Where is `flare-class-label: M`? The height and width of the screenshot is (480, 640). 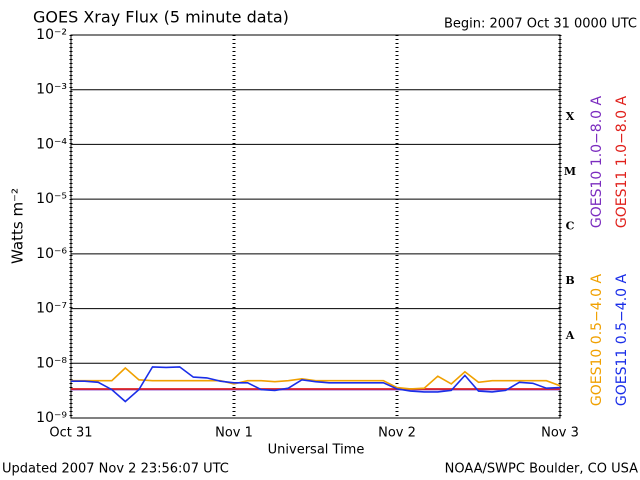 flare-class-label: M is located at coordinates (570, 171).